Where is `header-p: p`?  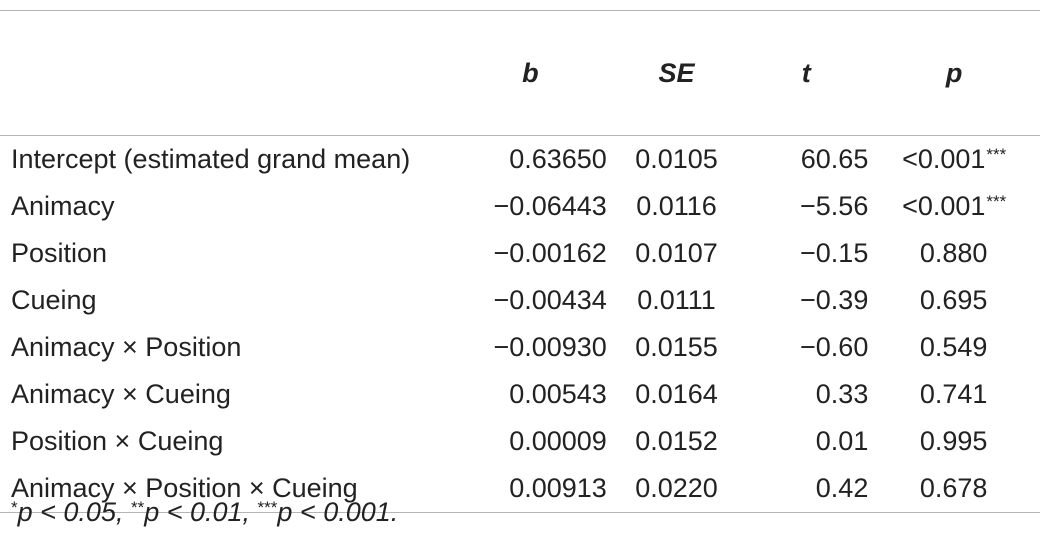 header-p: p is located at coordinates (954, 72).